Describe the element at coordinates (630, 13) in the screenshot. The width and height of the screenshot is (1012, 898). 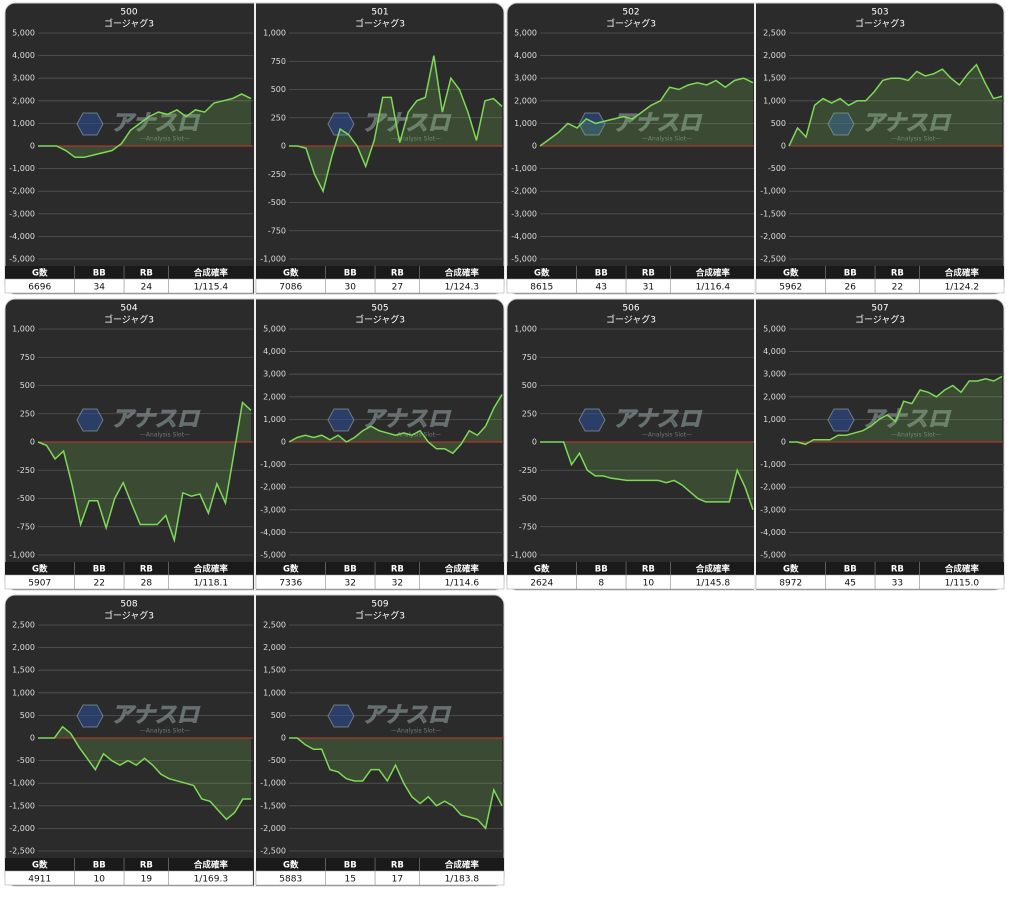
I see `chart-title: 502` at that location.